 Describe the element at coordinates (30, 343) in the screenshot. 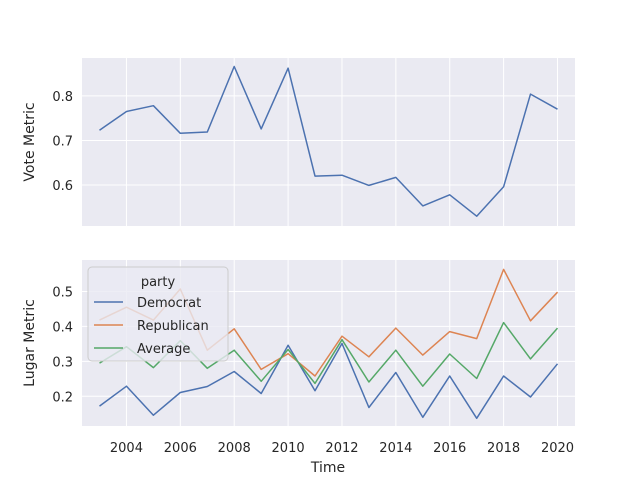

I see `bottom-y-axis-label: Lugar Metric` at that location.